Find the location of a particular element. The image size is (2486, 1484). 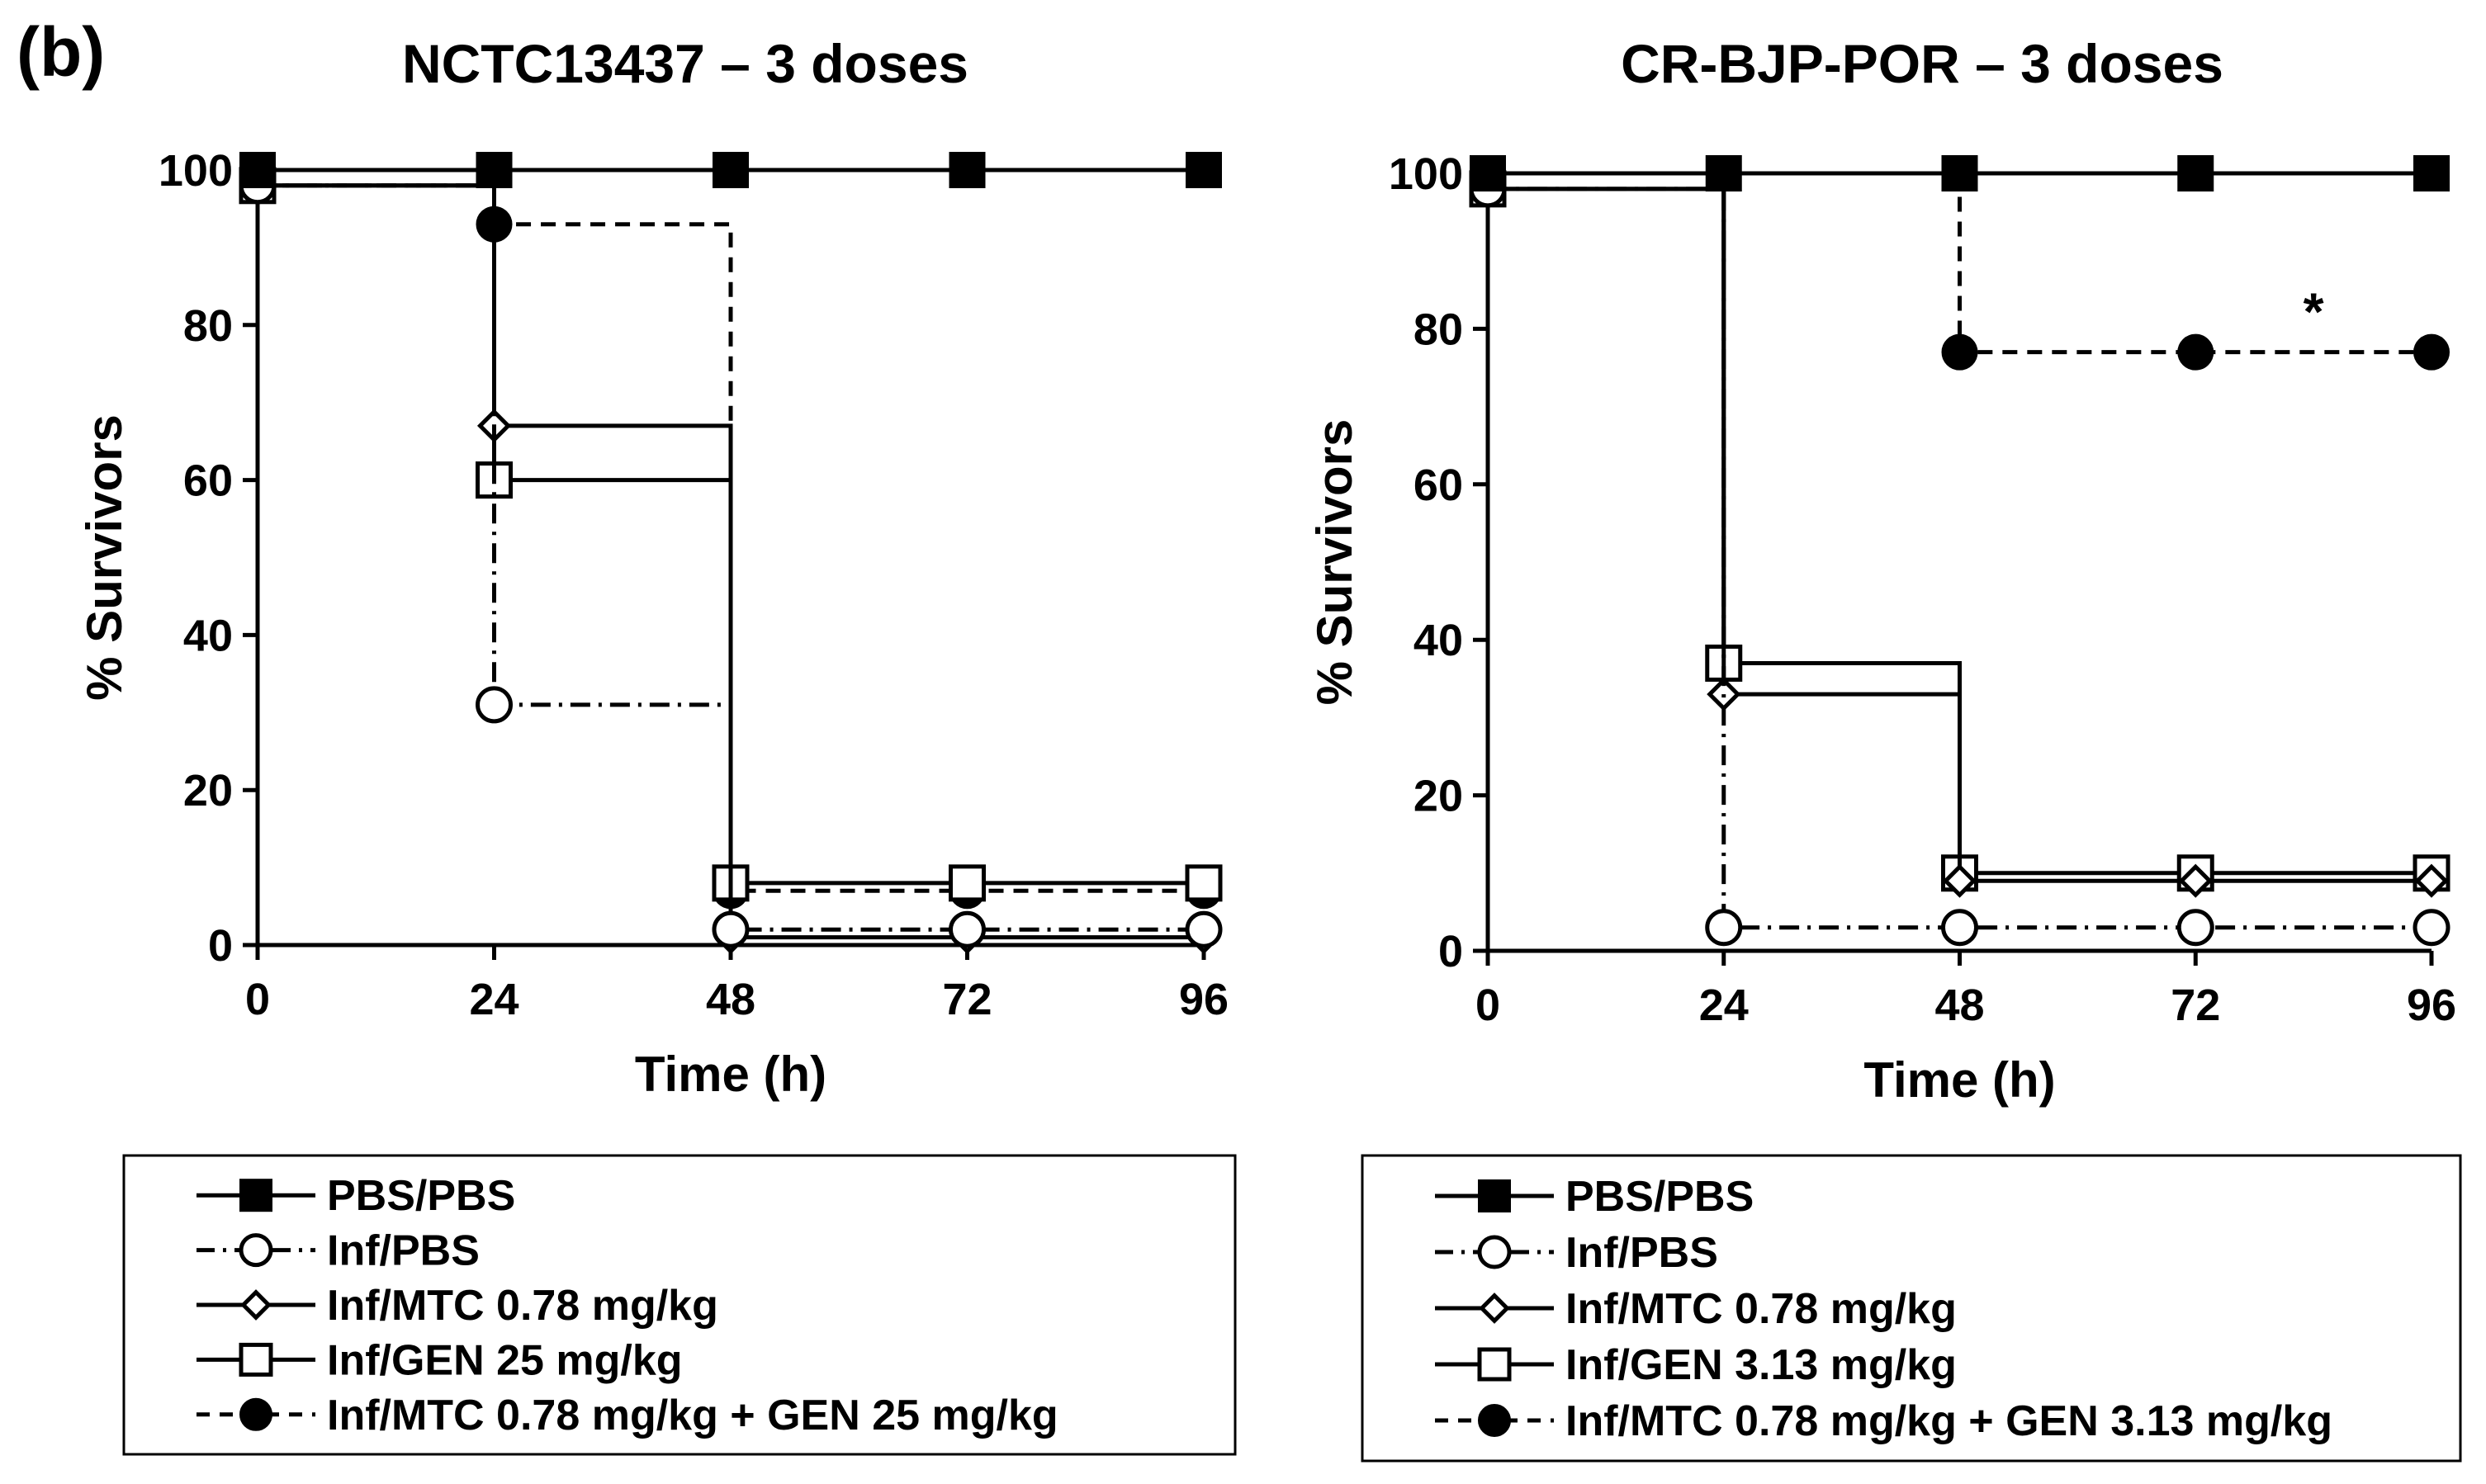

legend-label: Inf/GEN 3.13 mg/kg is located at coordinates (1761, 1365).